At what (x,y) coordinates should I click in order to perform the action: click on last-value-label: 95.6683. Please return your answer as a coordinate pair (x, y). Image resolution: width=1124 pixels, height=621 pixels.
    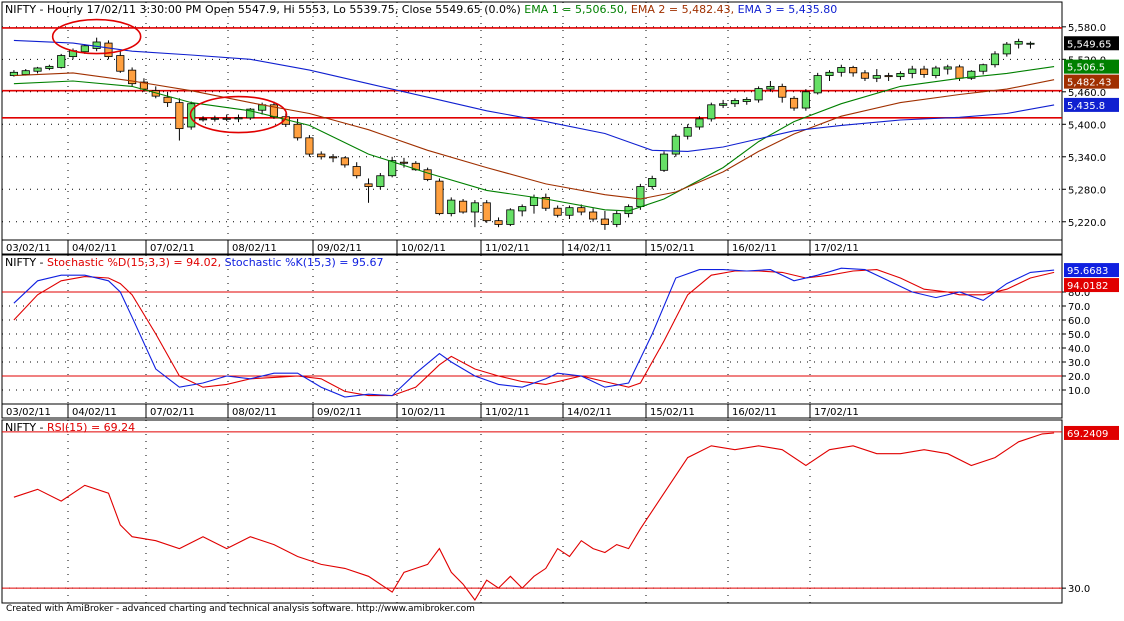
    Looking at the image, I should click on (1087, 271).